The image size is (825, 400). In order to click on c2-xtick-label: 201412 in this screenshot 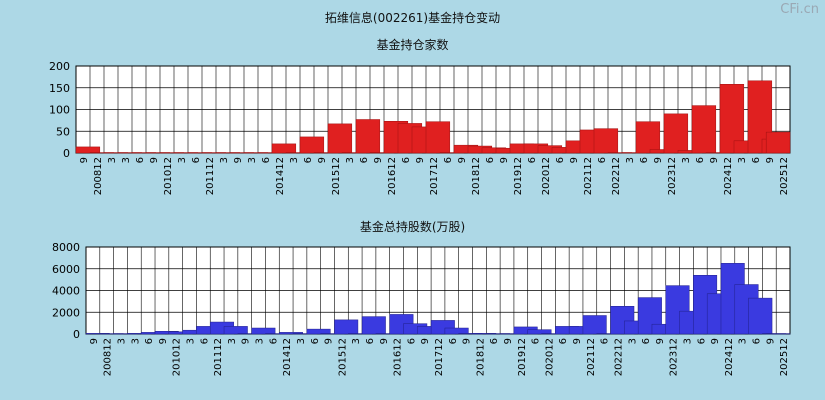, I will do `click(287, 357)`.